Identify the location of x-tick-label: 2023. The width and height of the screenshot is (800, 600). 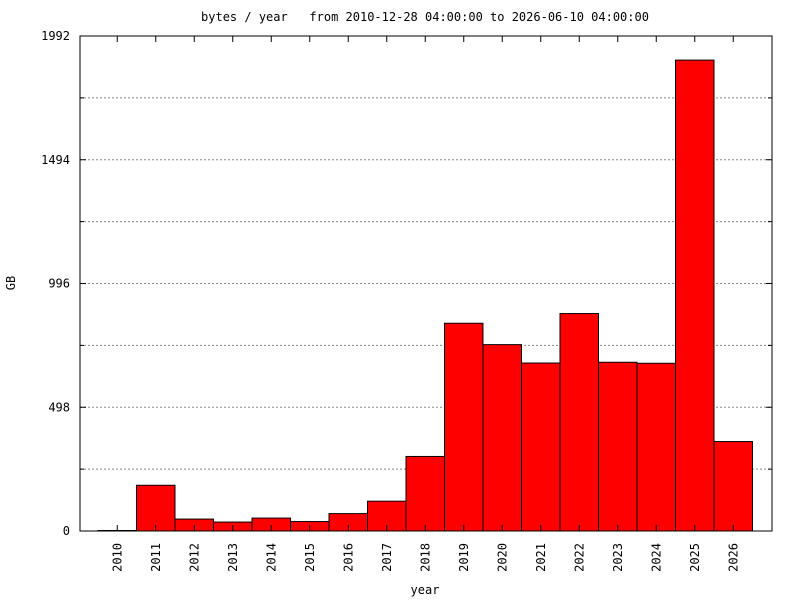
(618, 557).